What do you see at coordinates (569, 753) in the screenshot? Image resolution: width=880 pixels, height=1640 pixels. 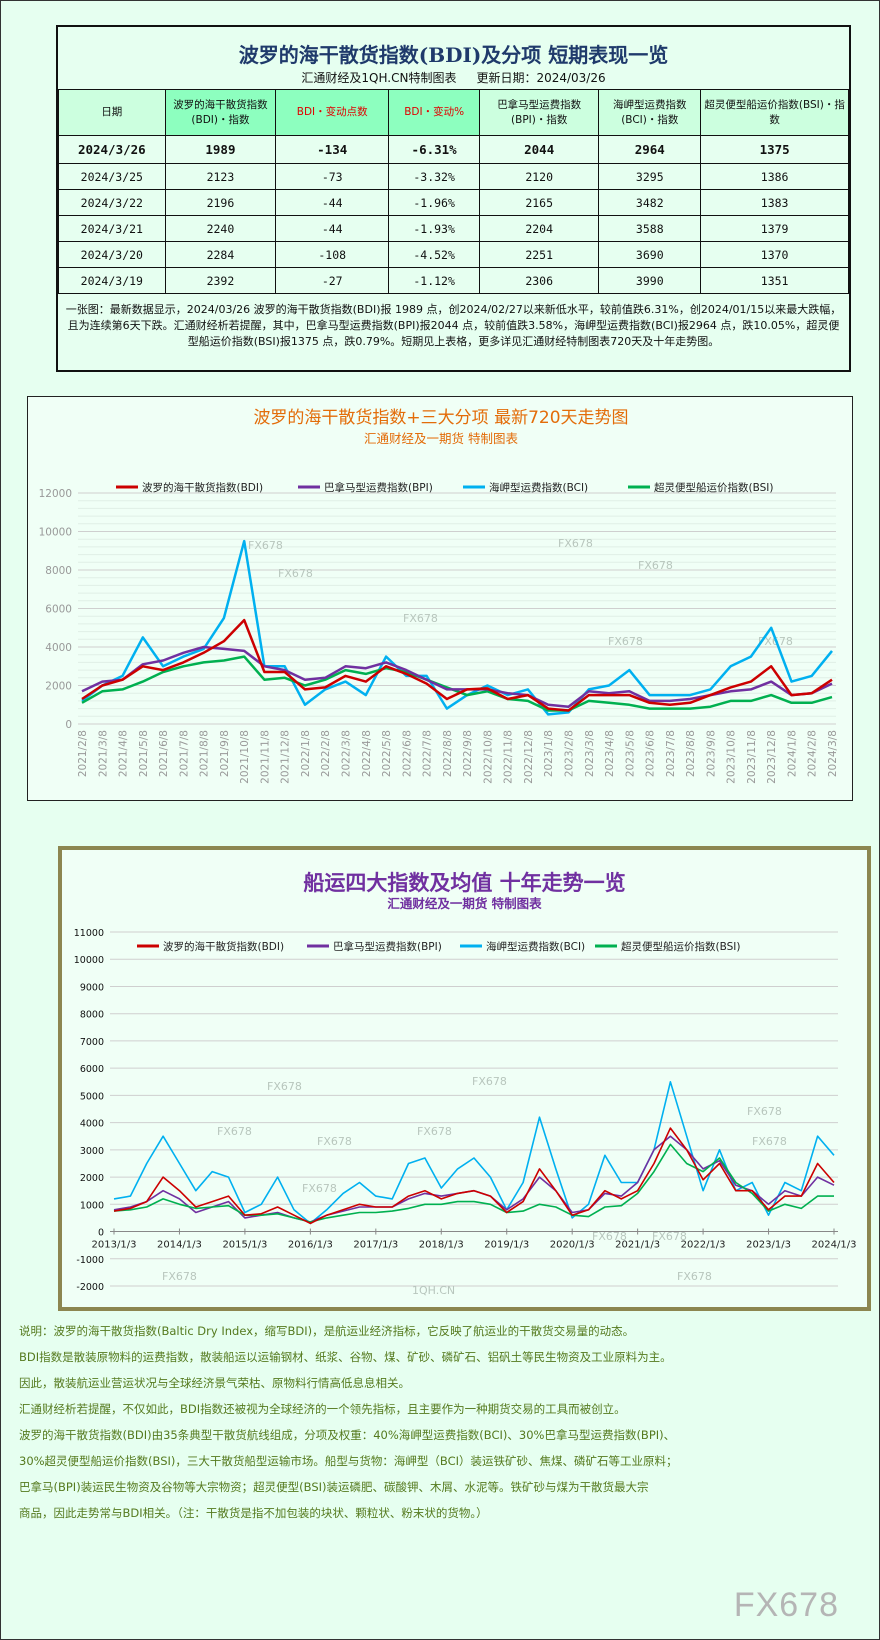 I see `x-tick-label: 2023/2/8` at bounding box center [569, 753].